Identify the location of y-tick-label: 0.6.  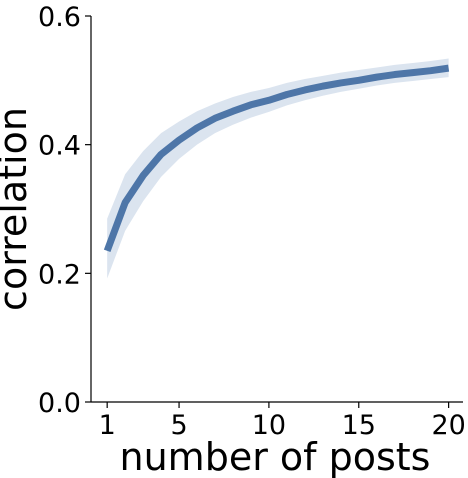
(59, 17).